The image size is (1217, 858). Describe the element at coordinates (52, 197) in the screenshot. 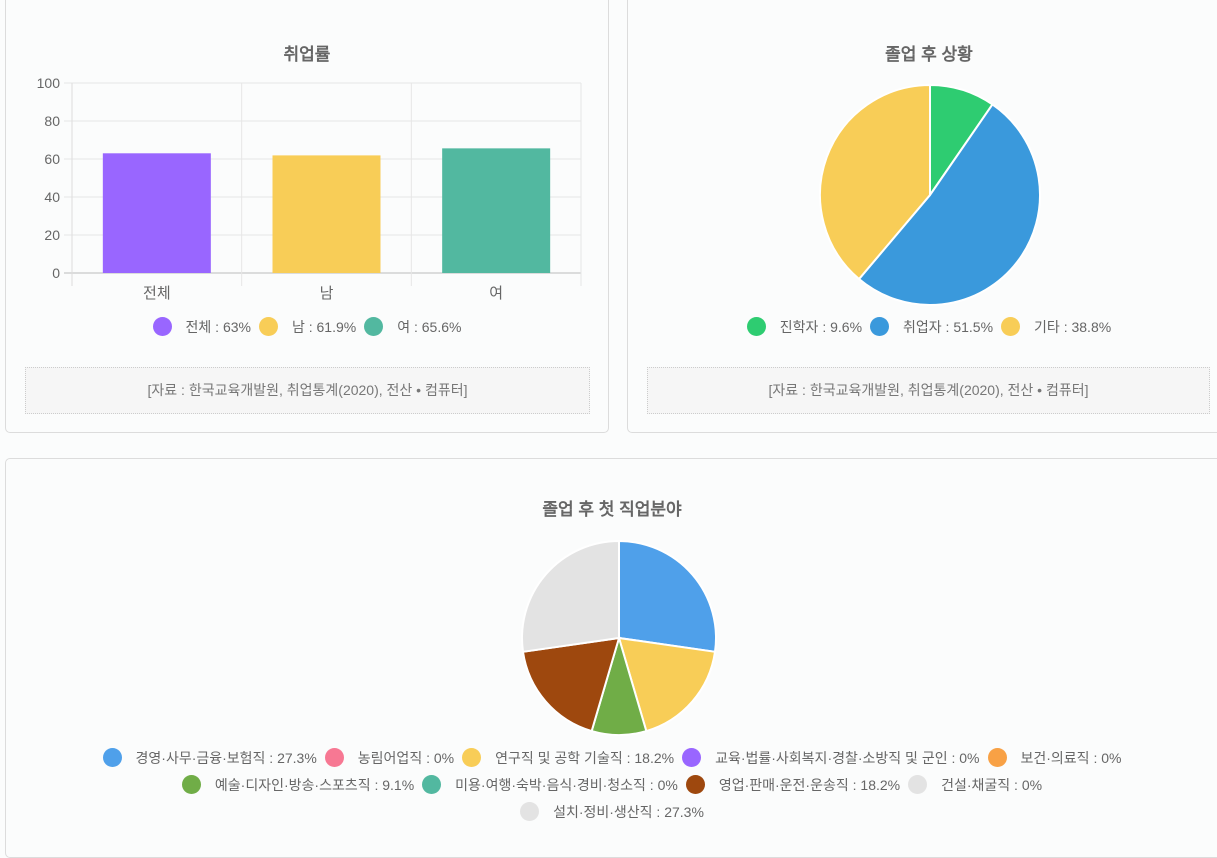

I see `svg-text: 40` at that location.